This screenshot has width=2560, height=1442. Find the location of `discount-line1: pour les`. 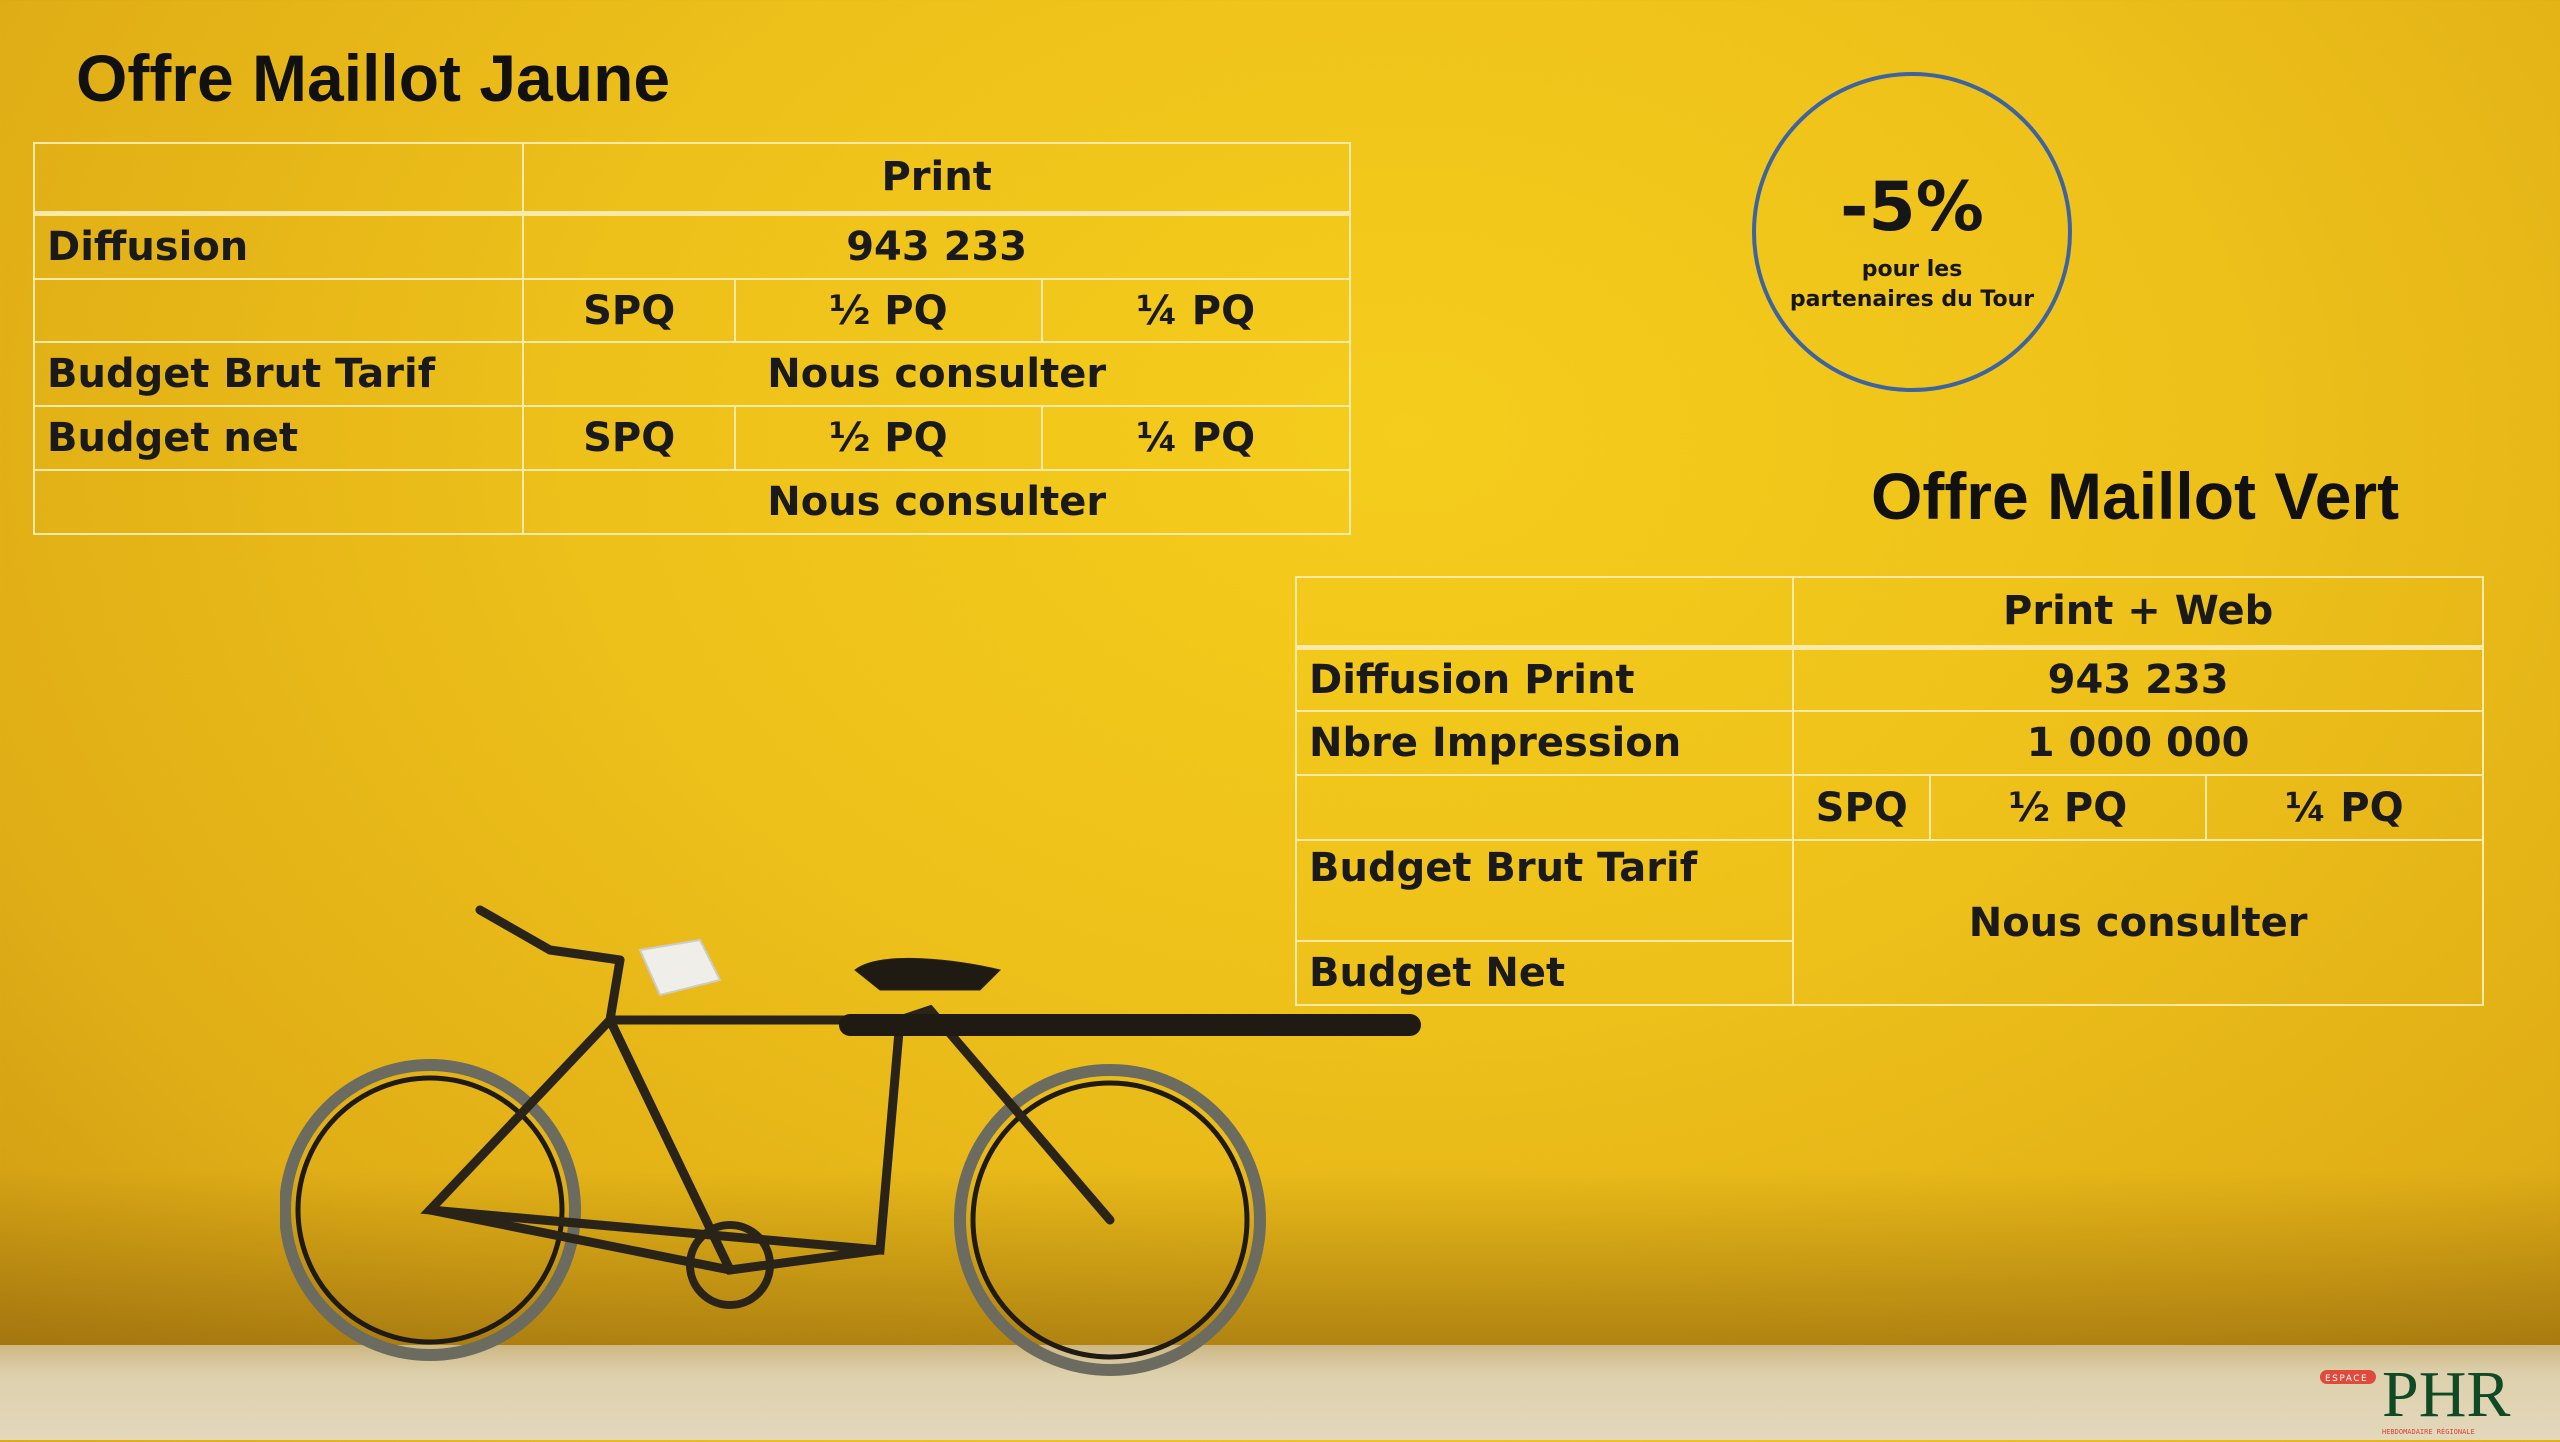

discount-line1: pour les is located at coordinates (1912, 269).